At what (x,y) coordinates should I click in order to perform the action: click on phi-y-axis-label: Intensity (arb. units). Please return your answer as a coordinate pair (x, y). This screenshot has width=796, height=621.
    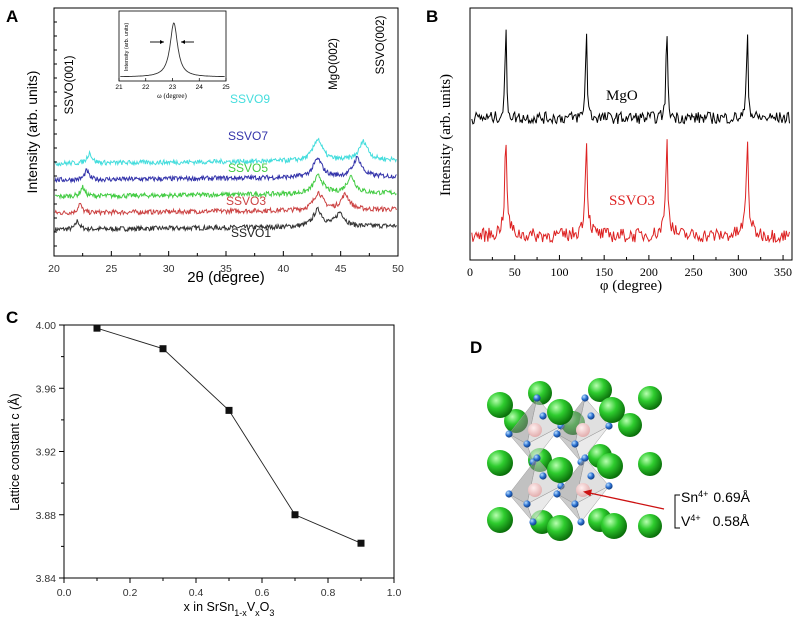
    Looking at the image, I should click on (446, 135).